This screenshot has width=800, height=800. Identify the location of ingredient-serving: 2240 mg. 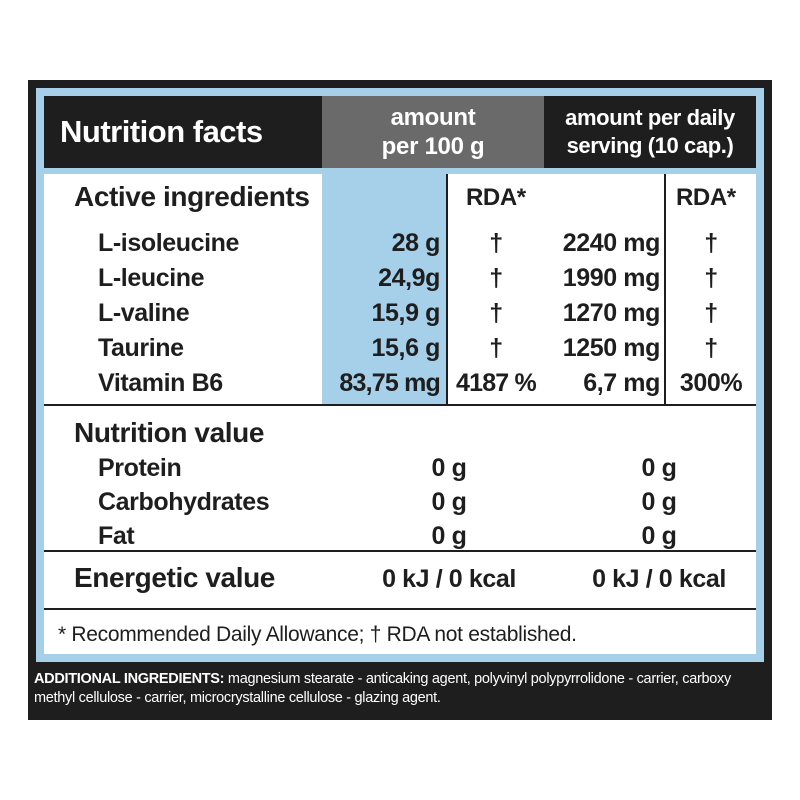
(611, 243).